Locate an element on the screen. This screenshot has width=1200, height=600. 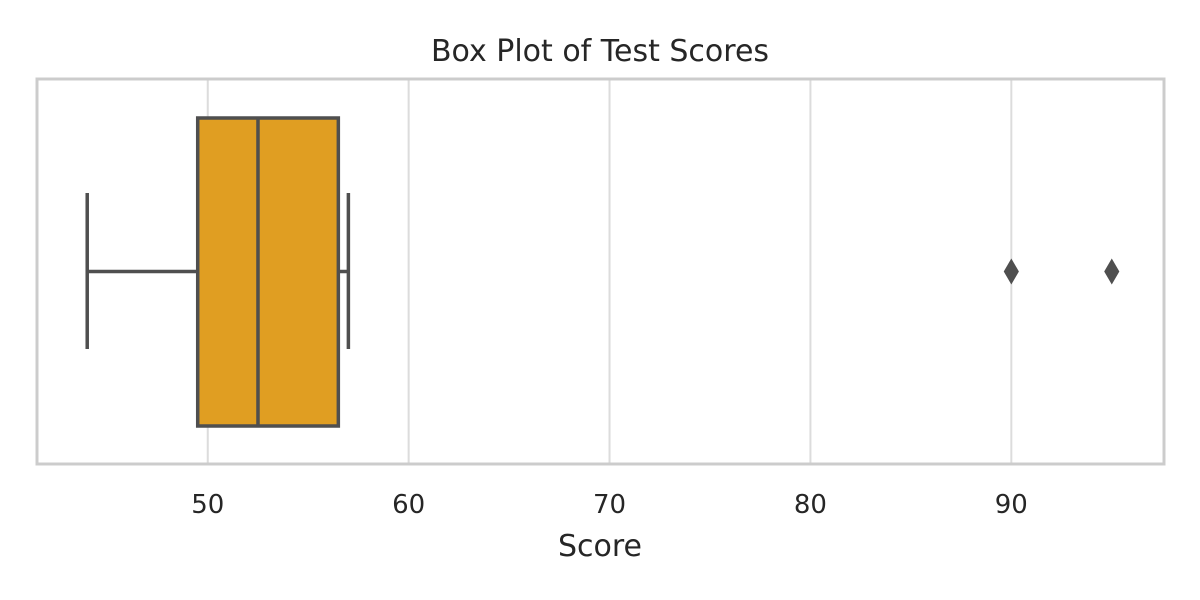
iqr-box is located at coordinates (268, 272).